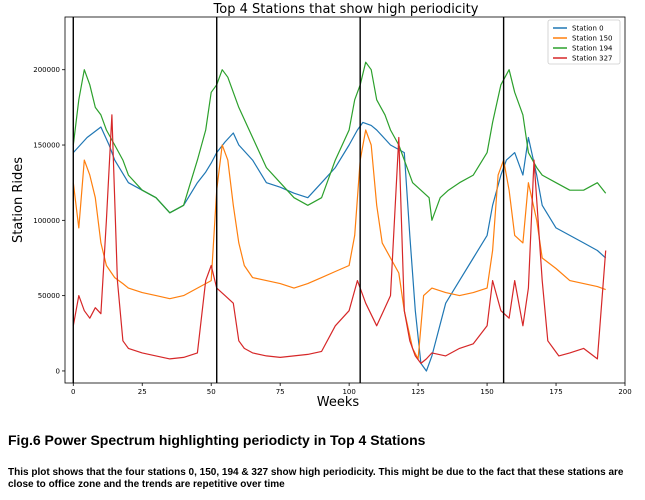 The image size is (645, 500). I want to click on legend-label: Station 150, so click(592, 39).